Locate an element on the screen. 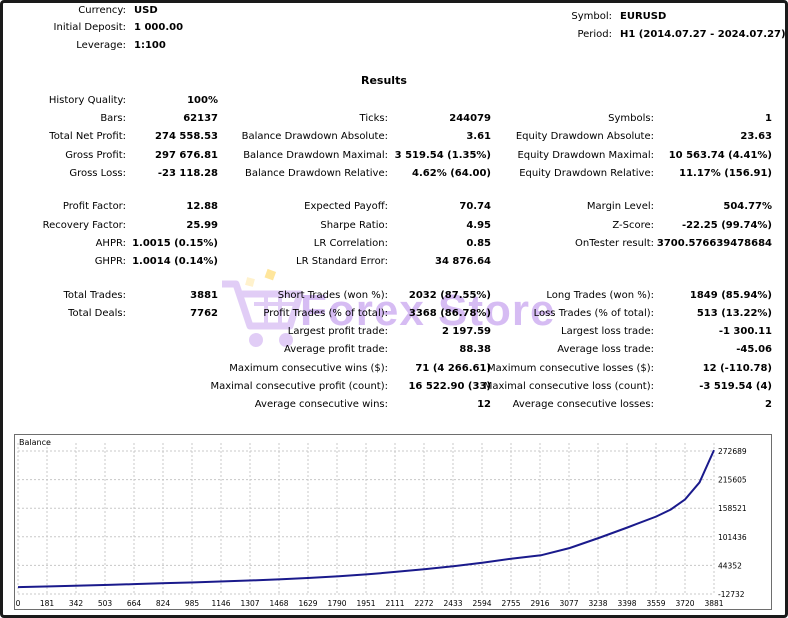 The height and width of the screenshot is (618, 788). balance-dd-rel-value: 4.62% (64.00) is located at coordinates (451, 173).